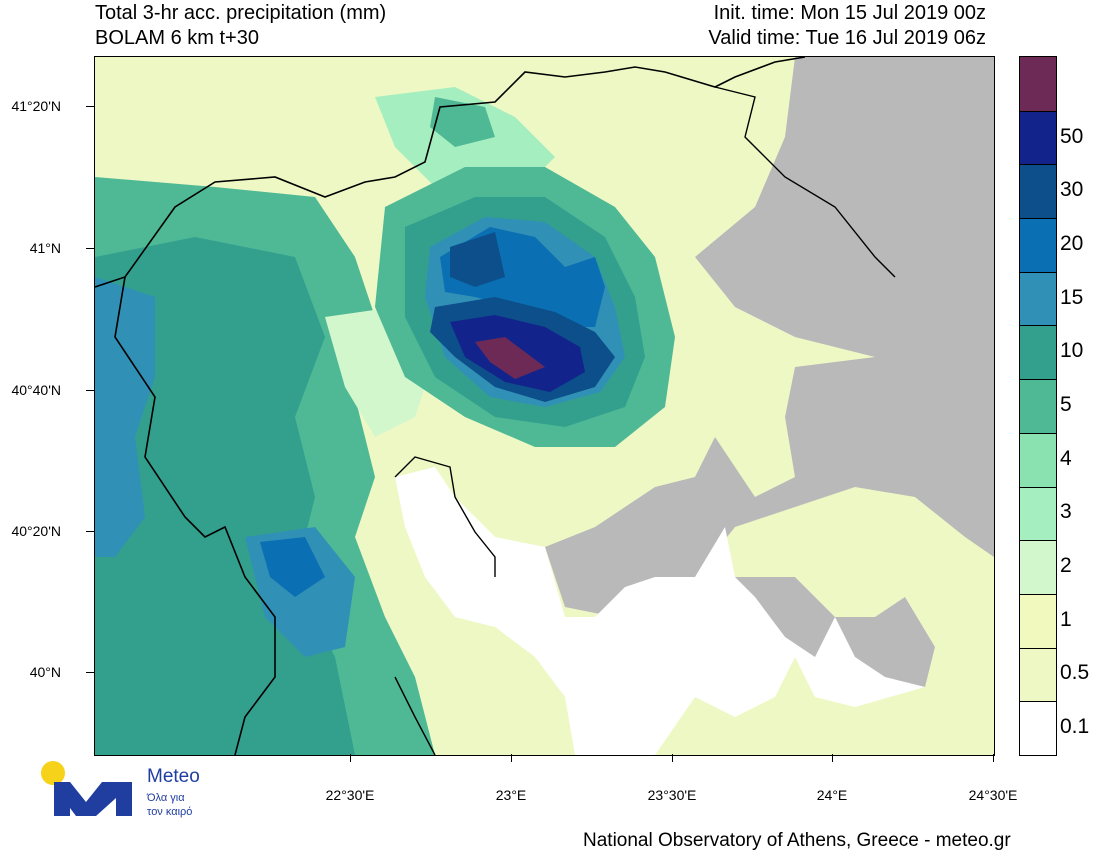 Image resolution: width=1096 pixels, height=855 pixels. I want to click on precip-cell-north, so click(462, 122).